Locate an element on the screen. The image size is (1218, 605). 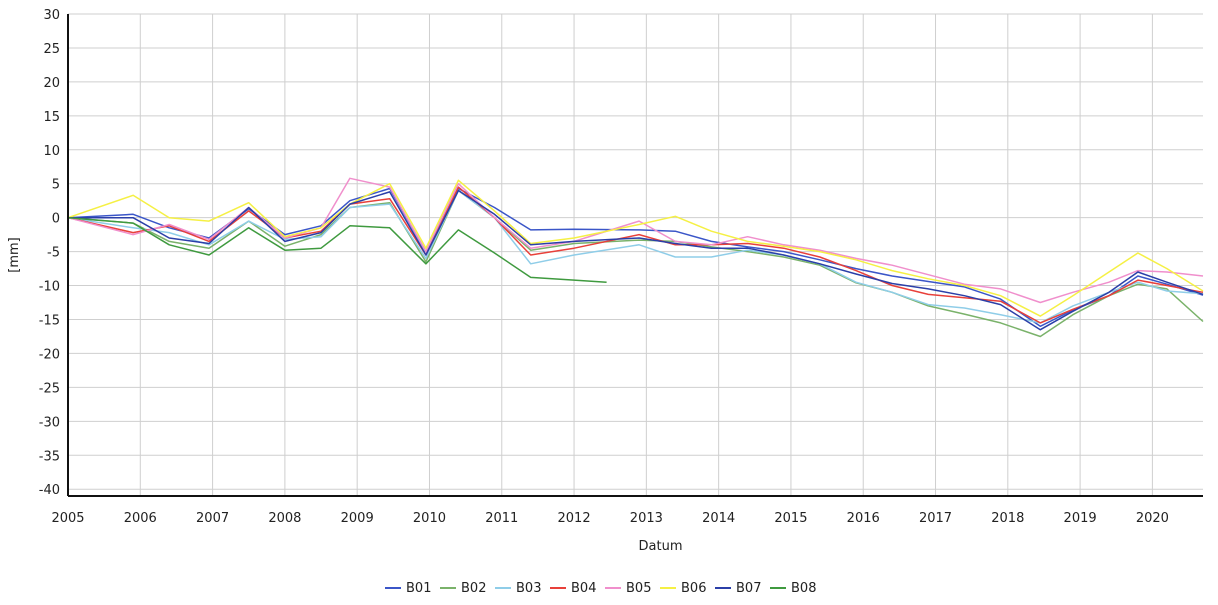
y-tick-label: 20 is located at coordinates (51, 83).